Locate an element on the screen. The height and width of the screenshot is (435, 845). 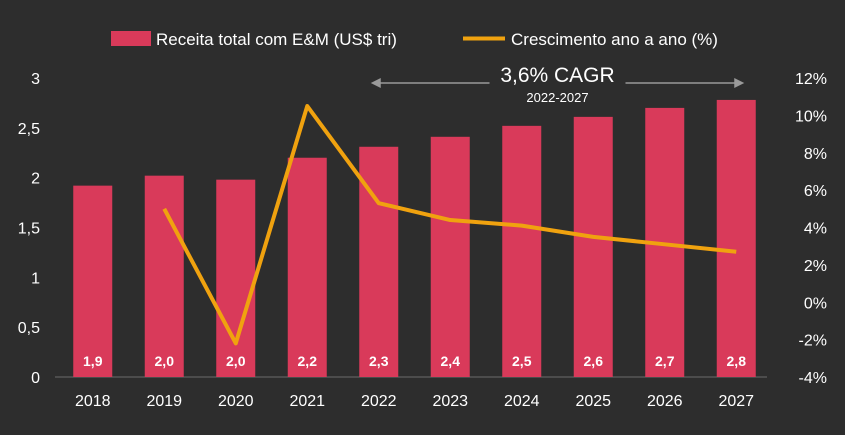
right-axis-tick-label: 10% is located at coordinates (811, 116).